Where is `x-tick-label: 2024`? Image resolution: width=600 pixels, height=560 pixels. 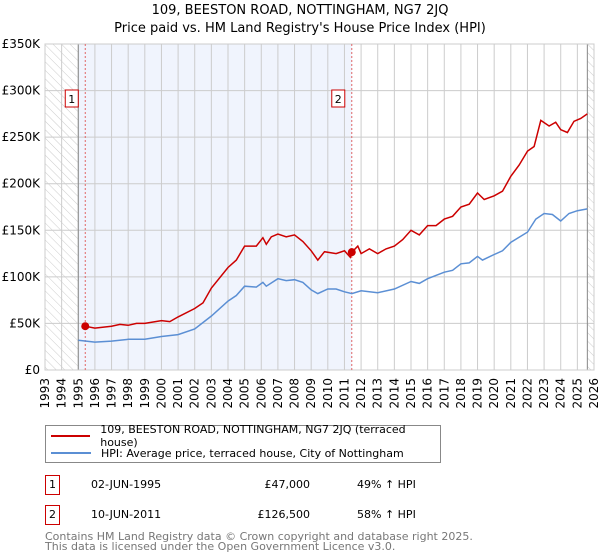
x-tick-label: 2024 is located at coordinates (561, 393).